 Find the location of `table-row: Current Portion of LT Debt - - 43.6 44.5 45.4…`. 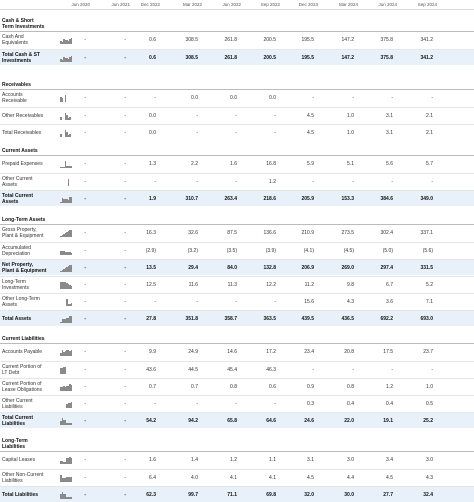

table-row: Current Portion of LT Debt - - 43.6 44.5 45.4… is located at coordinates (237, 369).